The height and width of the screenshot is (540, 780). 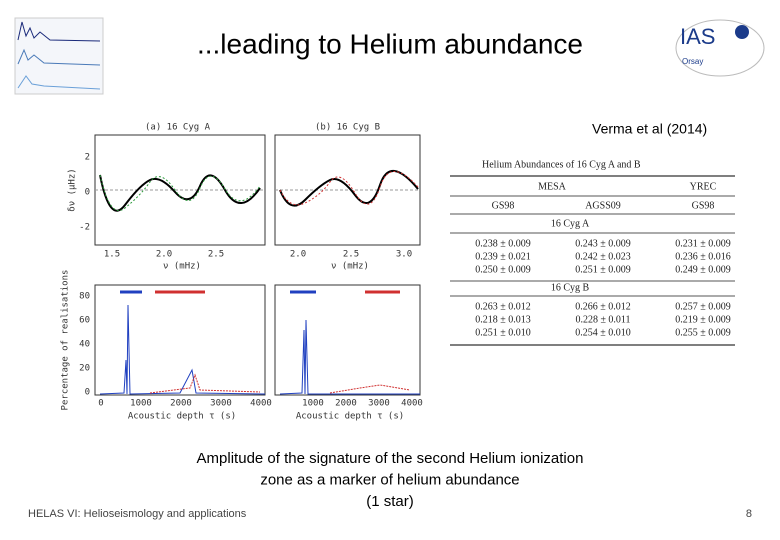 What do you see at coordinates (603, 269) in the screenshot?
I see `table-cell: 0.251 ± 0.009` at bounding box center [603, 269].